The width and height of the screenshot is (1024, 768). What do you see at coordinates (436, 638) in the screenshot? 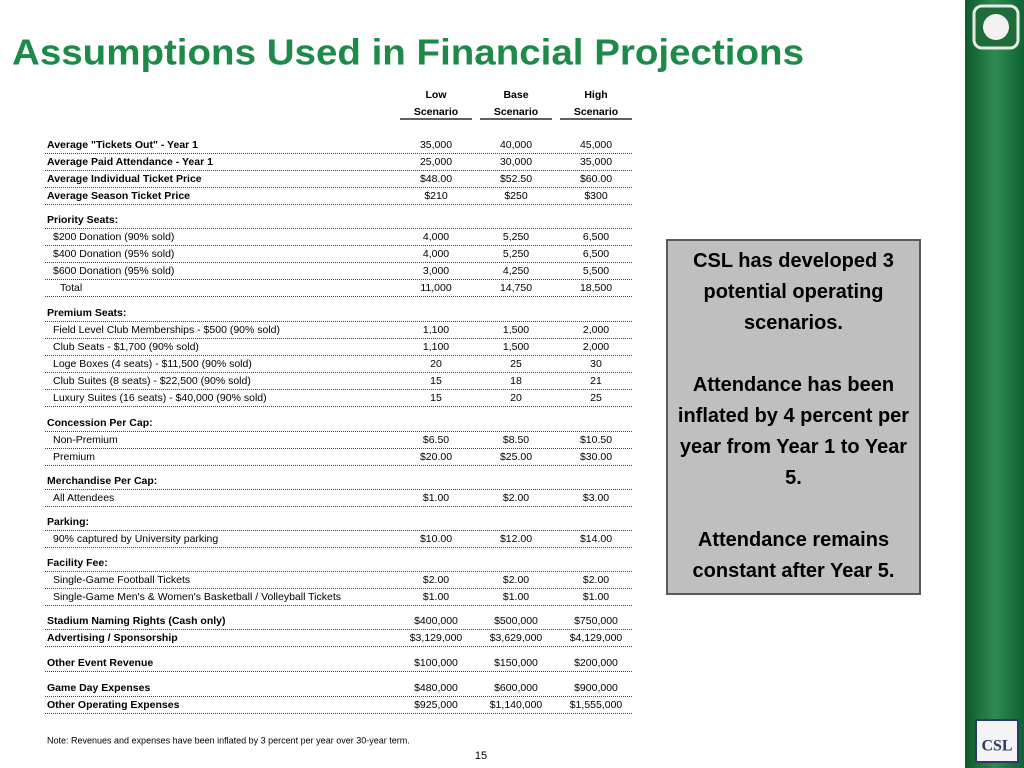
I see `cell-value: $3,129,000` at bounding box center [436, 638].